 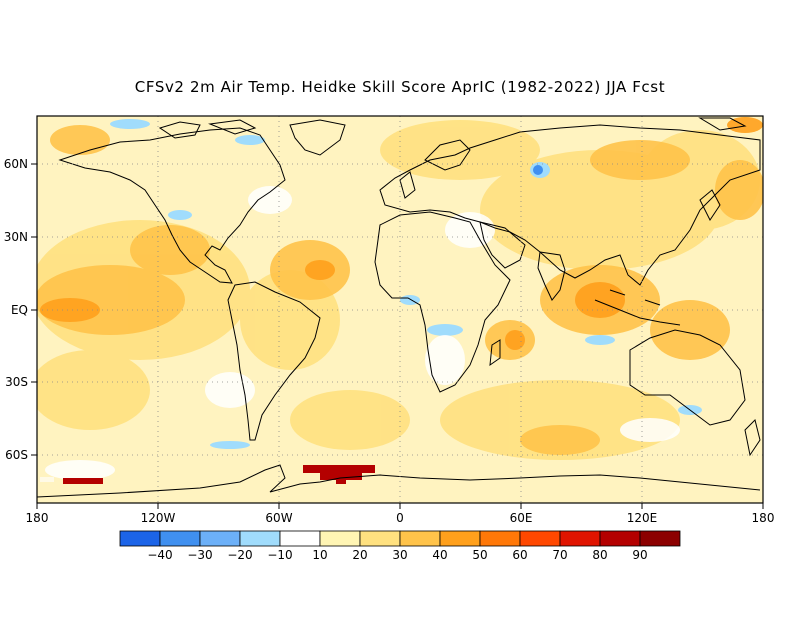 I want to click on colorbar-legend: −40 −30 −20 −10 10 20 30 40 50 60 70 80 90, so click(x=400, y=546).